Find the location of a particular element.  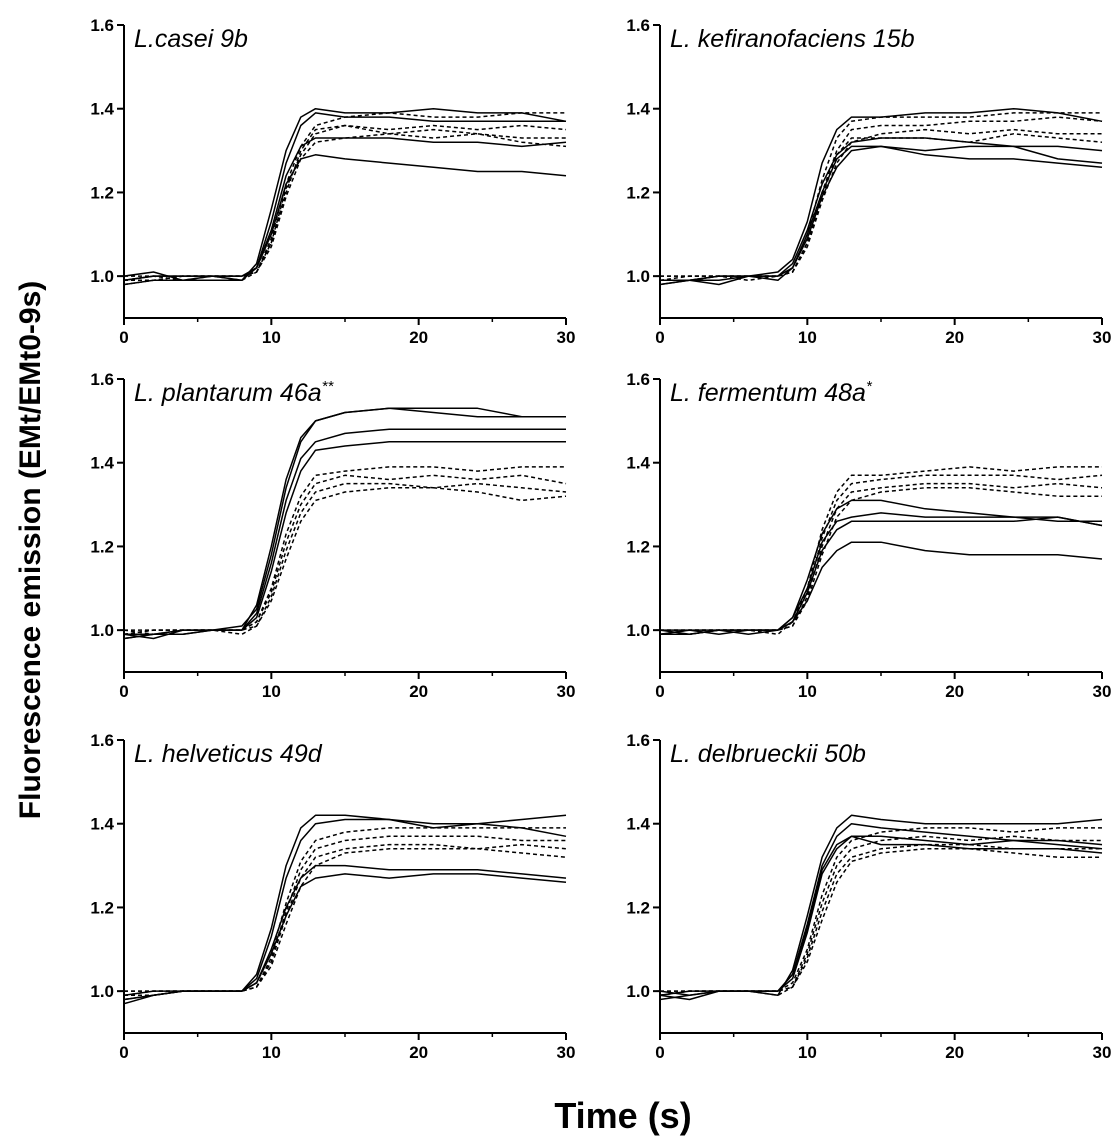

panel-title: L. delbrueckii 50b is located at coordinates (768, 754).